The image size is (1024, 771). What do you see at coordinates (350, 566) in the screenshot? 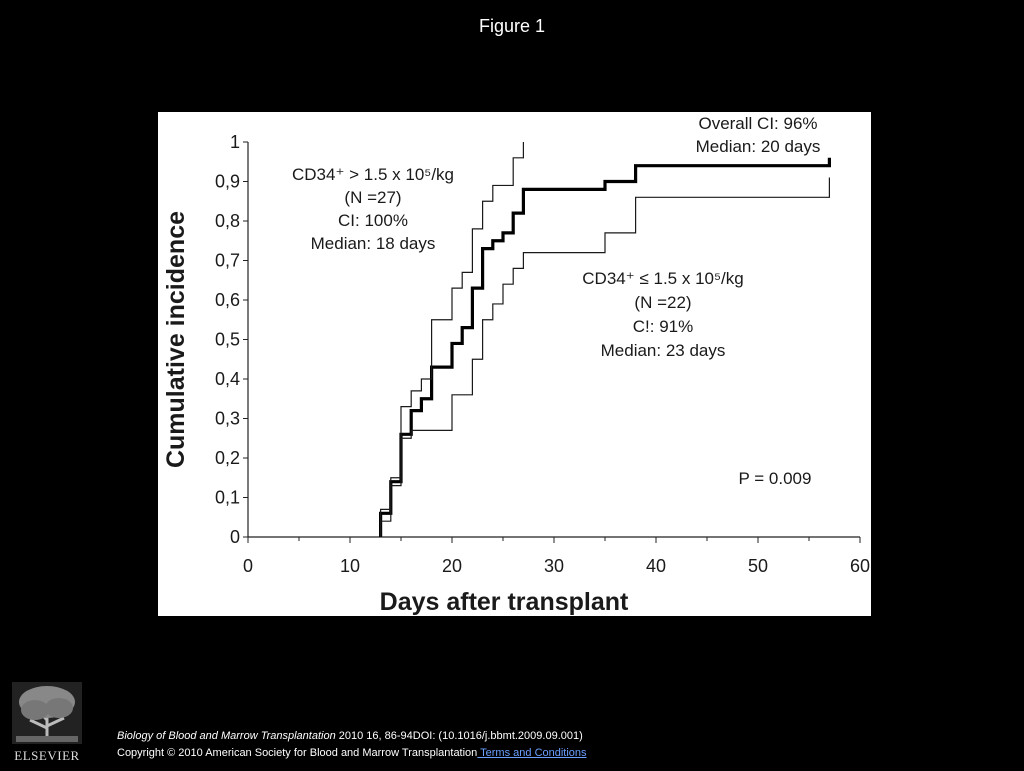
I see `x-tick-label: 10` at bounding box center [350, 566].